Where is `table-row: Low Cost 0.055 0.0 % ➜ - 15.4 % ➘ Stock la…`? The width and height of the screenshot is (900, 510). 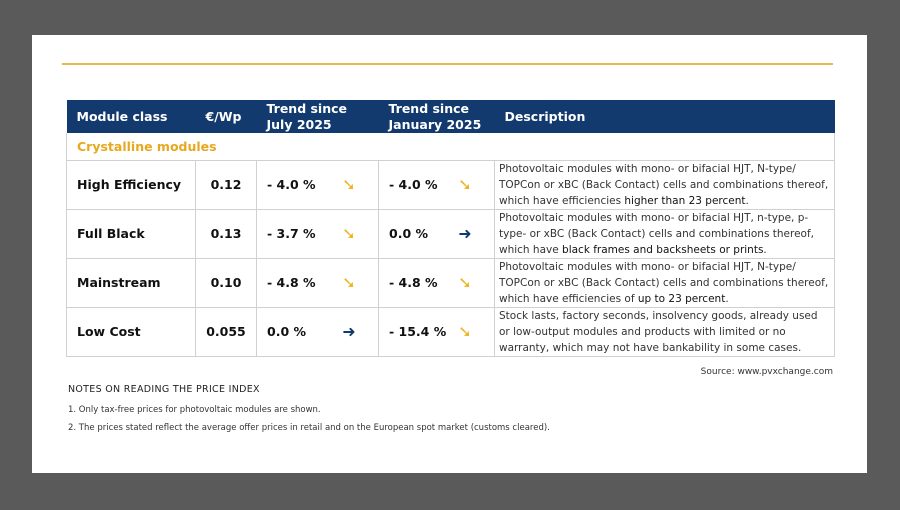
table-row: Low Cost 0.055 0.0 % ➜ - 15.4 % ➘ Stock la… is located at coordinates (450, 331).